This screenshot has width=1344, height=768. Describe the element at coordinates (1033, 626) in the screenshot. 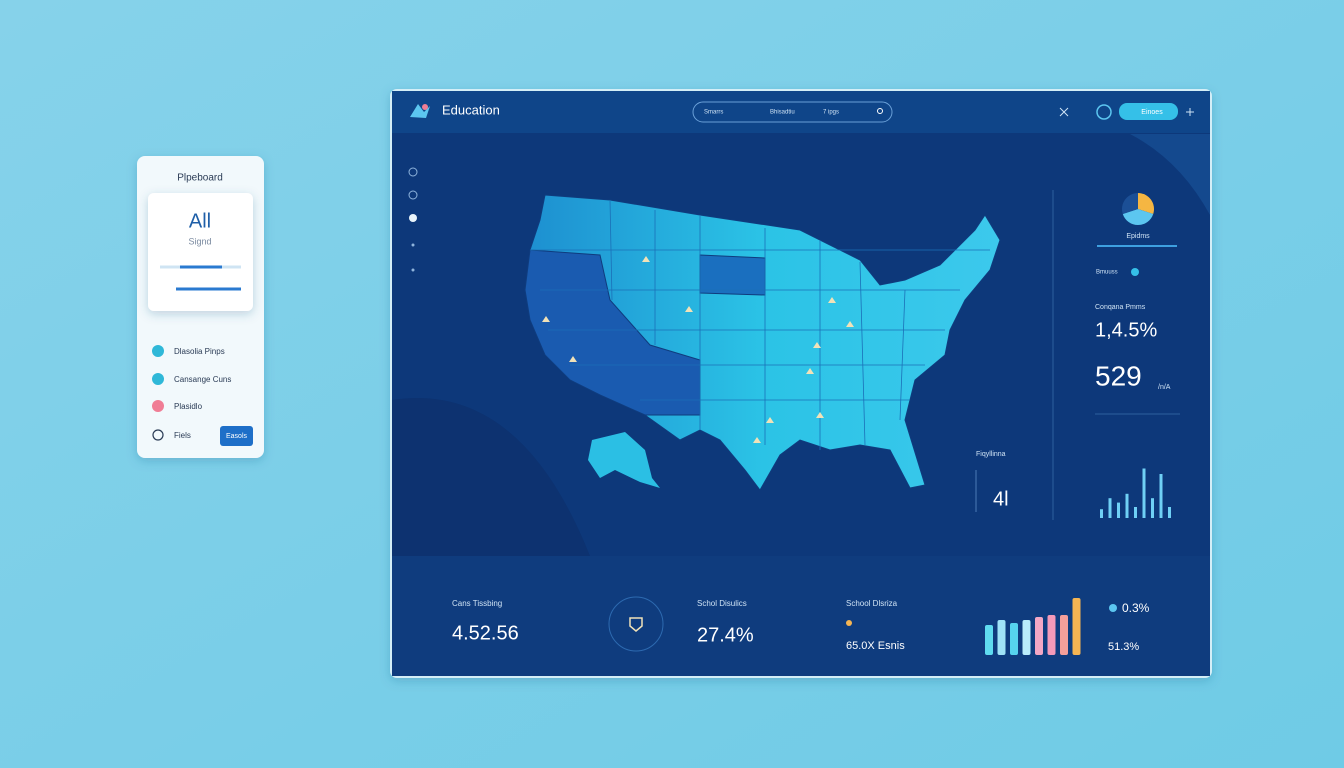

I see `footer-bar-chart` at that location.